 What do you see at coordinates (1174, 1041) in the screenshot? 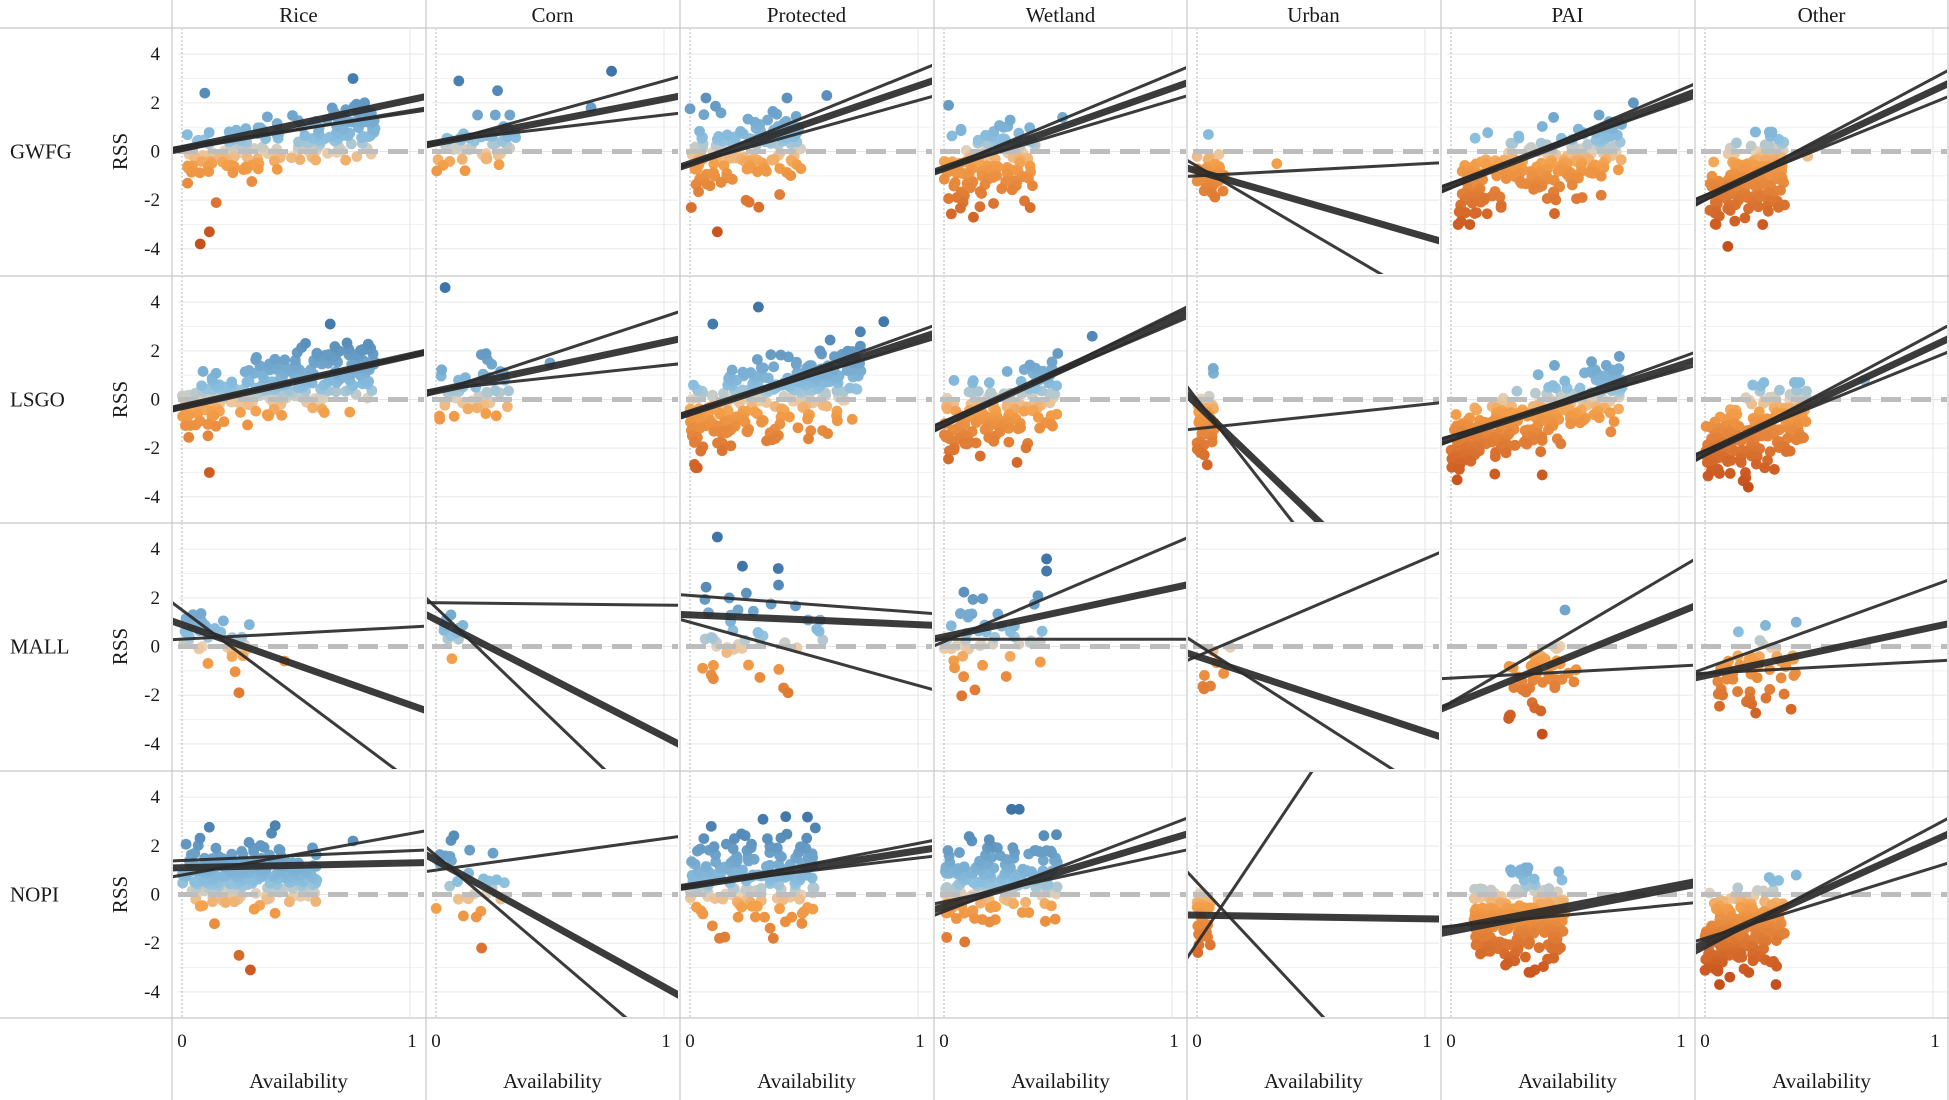
I see `x-tick-label: 1` at bounding box center [1174, 1041].